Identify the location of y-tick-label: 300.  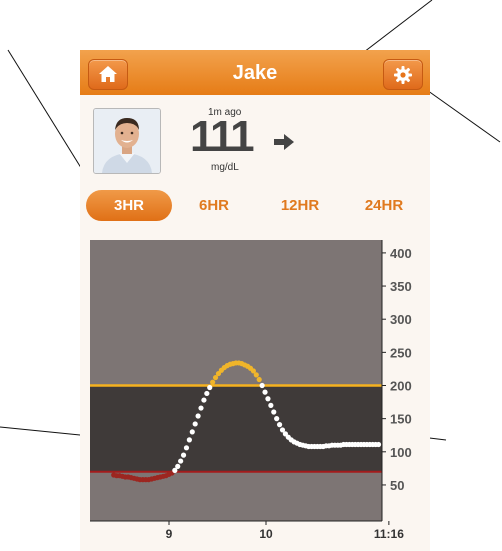
(401, 319).